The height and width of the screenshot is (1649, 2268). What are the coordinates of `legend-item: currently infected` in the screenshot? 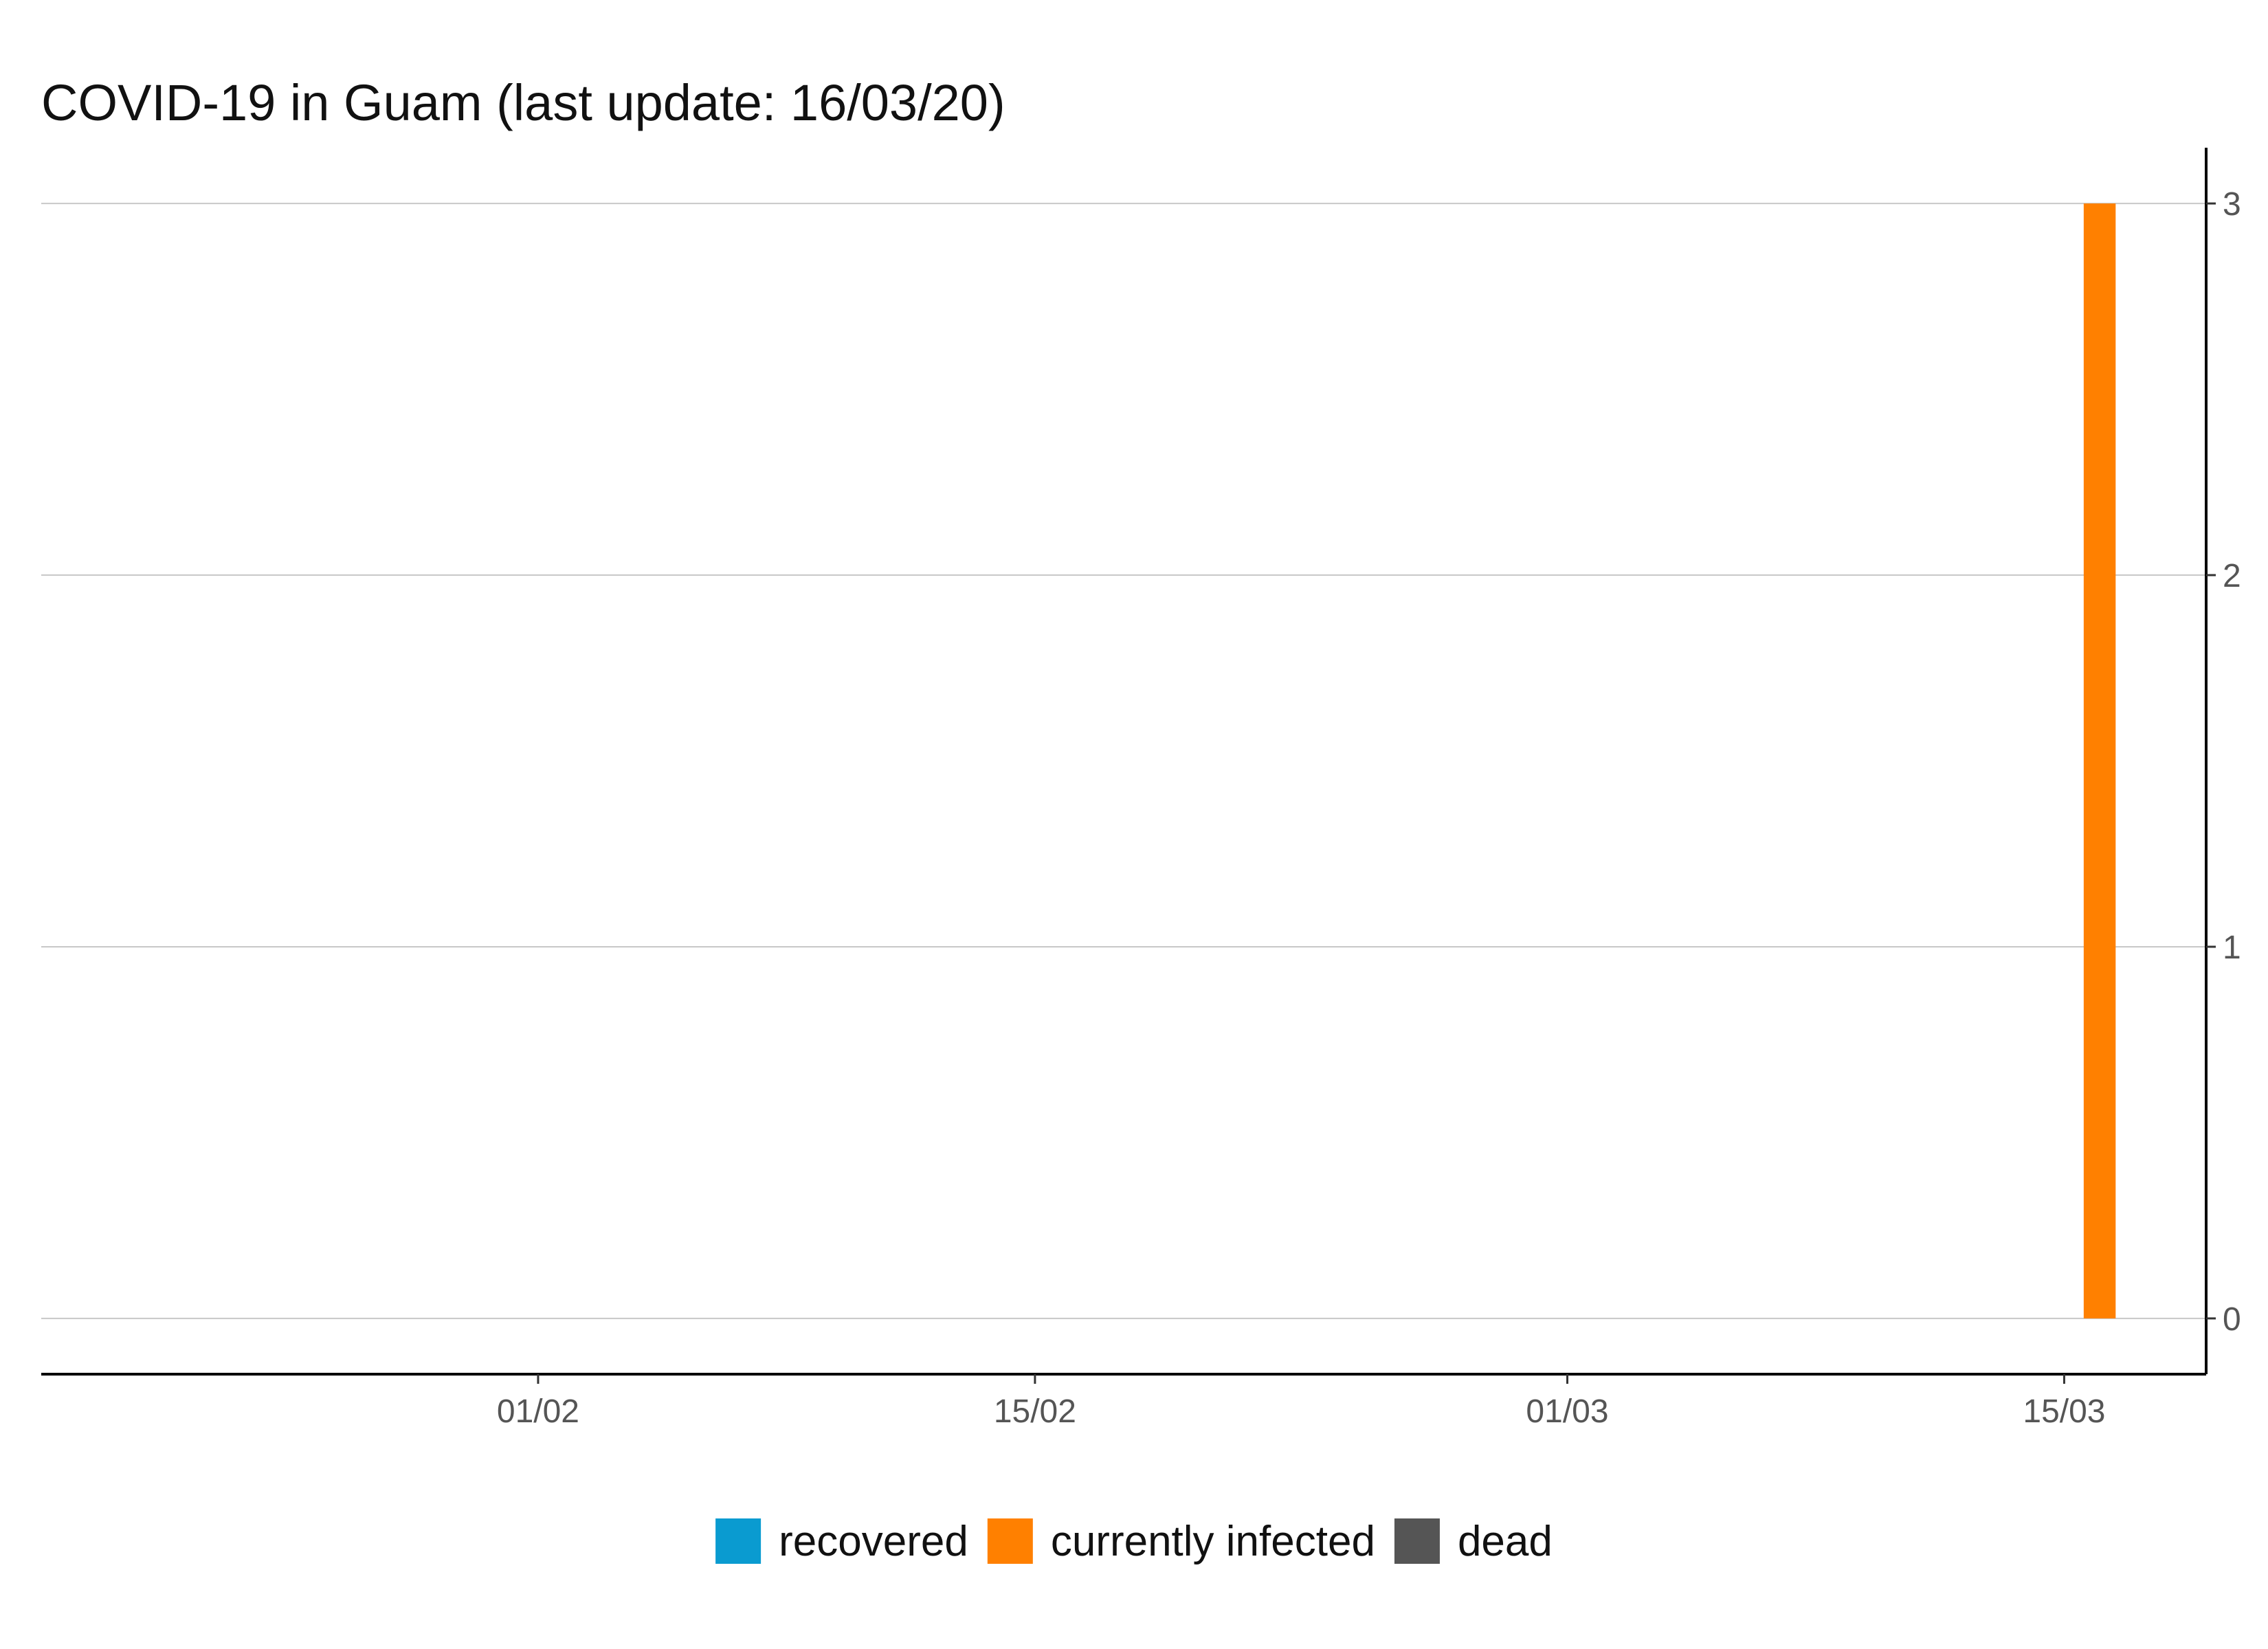 It's located at (1181, 1541).